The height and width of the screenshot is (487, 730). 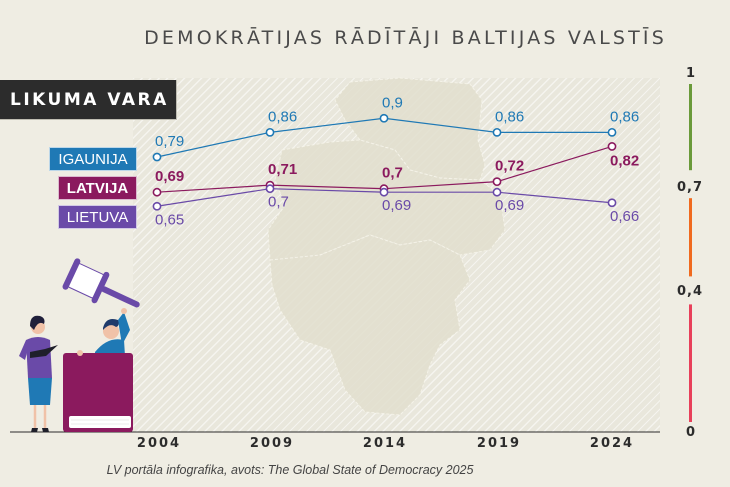 What do you see at coordinates (612, 132) in the screenshot?
I see `data-point-igaunija-2024` at bounding box center [612, 132].